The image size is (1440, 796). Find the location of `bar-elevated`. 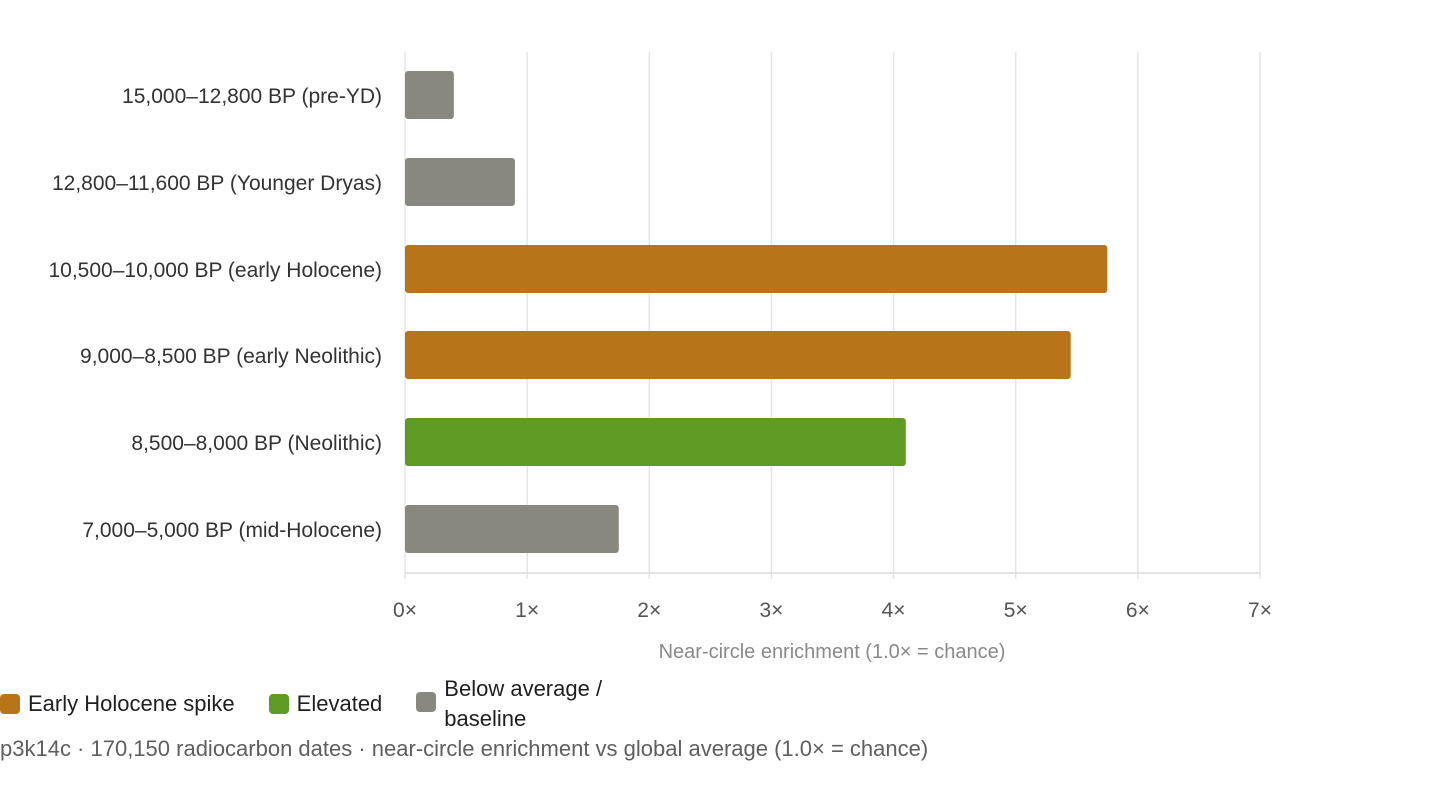

bar-elevated is located at coordinates (655, 442).